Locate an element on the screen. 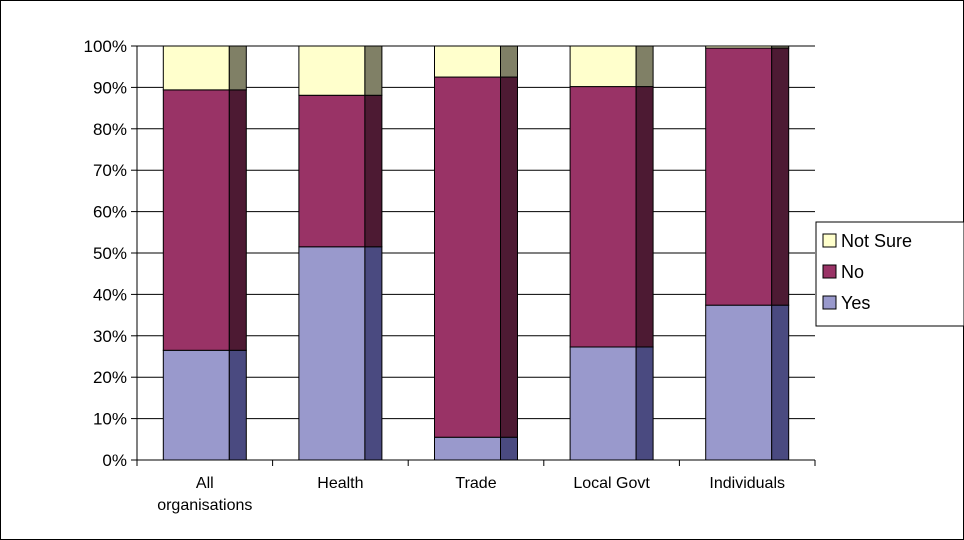  y-tick-label: 60% is located at coordinates (110, 212).